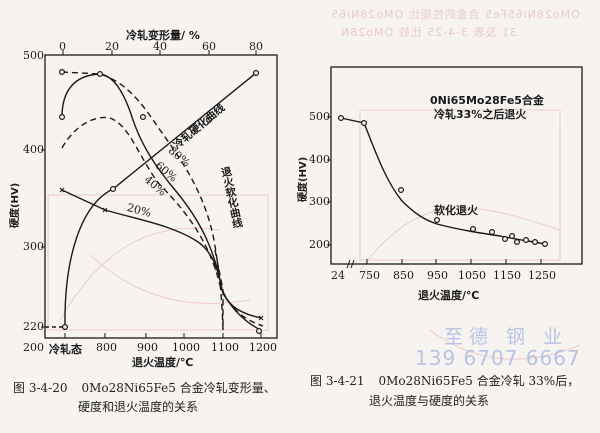 The image size is (600, 433). What do you see at coordinates (186, 347) in the screenshot?
I see `left-x-tick-1000: 1000` at bounding box center [186, 347].